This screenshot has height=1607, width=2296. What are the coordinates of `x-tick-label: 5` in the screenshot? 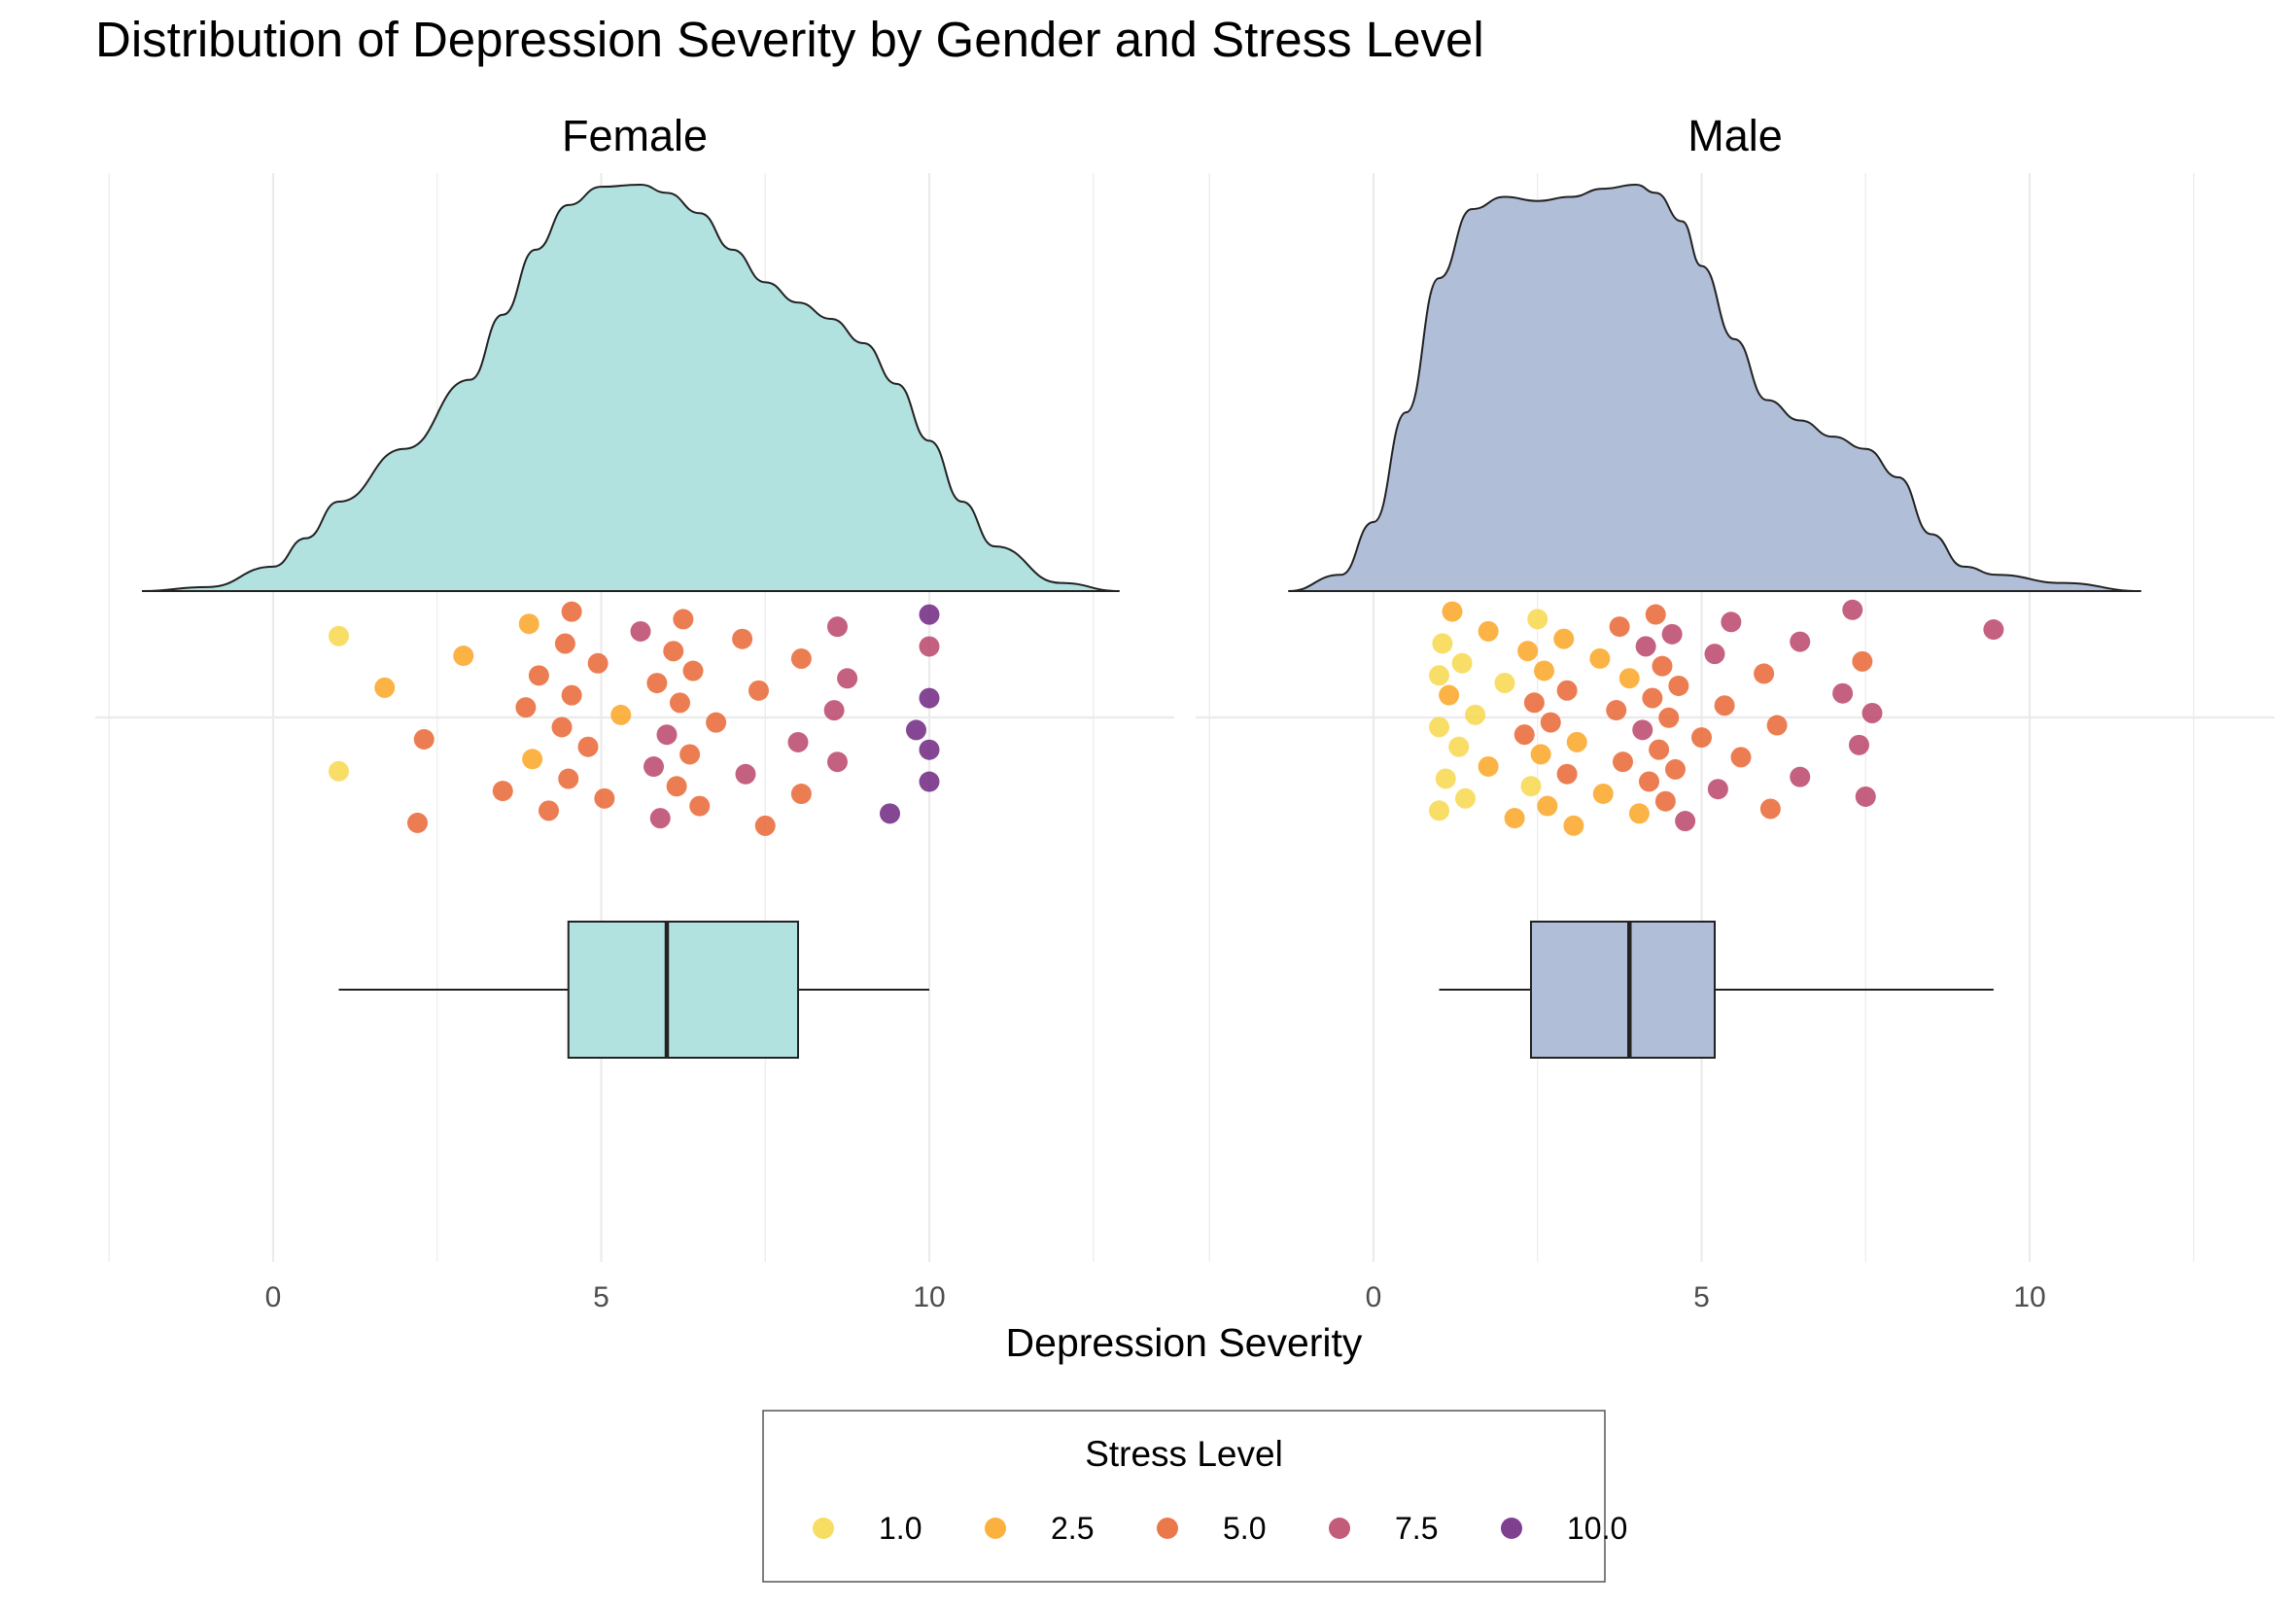 It's located at (1701, 1297).